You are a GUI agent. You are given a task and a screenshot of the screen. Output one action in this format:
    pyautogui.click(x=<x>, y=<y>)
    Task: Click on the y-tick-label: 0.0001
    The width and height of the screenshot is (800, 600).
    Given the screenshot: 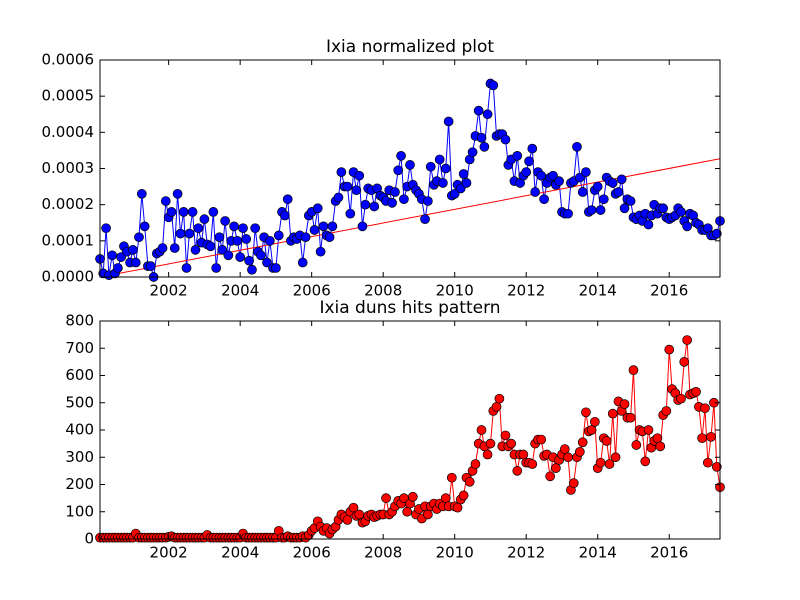 What is the action you would take?
    pyautogui.click(x=68, y=240)
    